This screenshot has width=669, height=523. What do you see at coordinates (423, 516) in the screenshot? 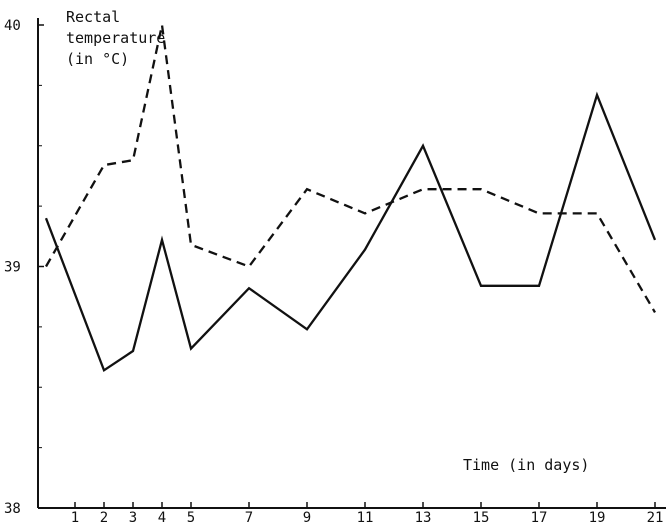
I see `x-tick-label: 13` at bounding box center [423, 516].